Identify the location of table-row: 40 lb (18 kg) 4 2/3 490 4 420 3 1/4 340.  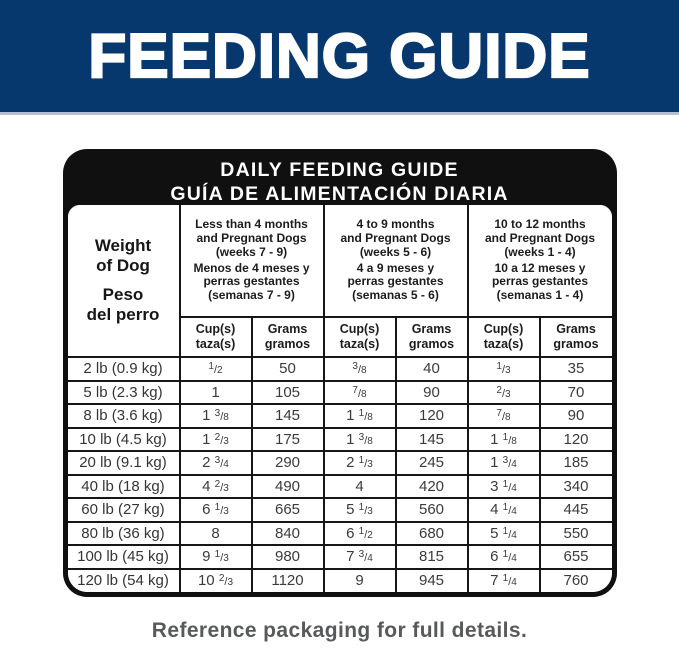
(339, 486).